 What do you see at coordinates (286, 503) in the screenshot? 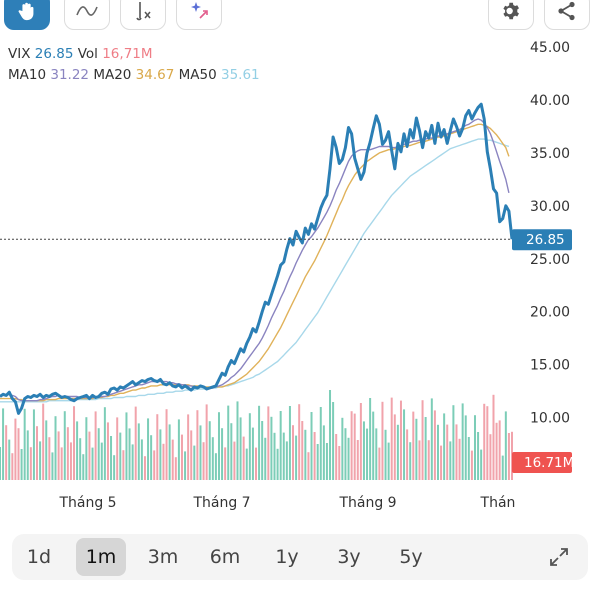
I see `x-axis: Tháng 5 Tháng 7 Tháng 9 Thán` at bounding box center [286, 503].